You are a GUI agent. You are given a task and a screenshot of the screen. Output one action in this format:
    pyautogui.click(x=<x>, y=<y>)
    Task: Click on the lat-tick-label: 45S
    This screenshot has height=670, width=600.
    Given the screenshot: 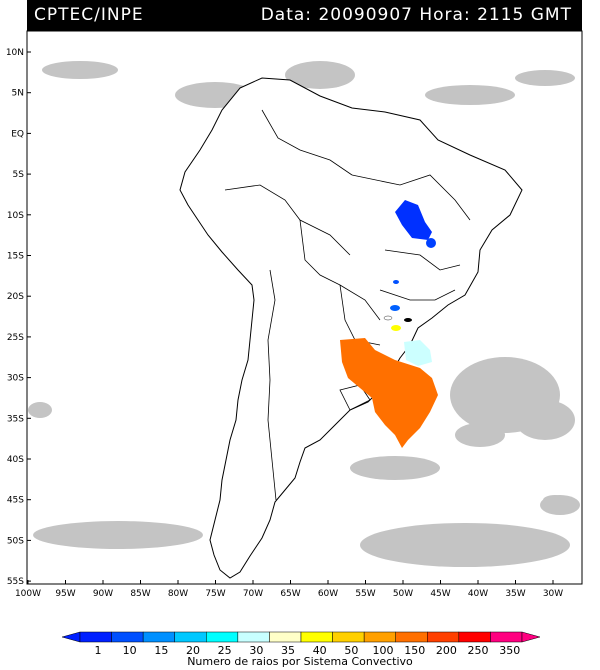 What is the action you would take?
    pyautogui.click(x=15, y=501)
    